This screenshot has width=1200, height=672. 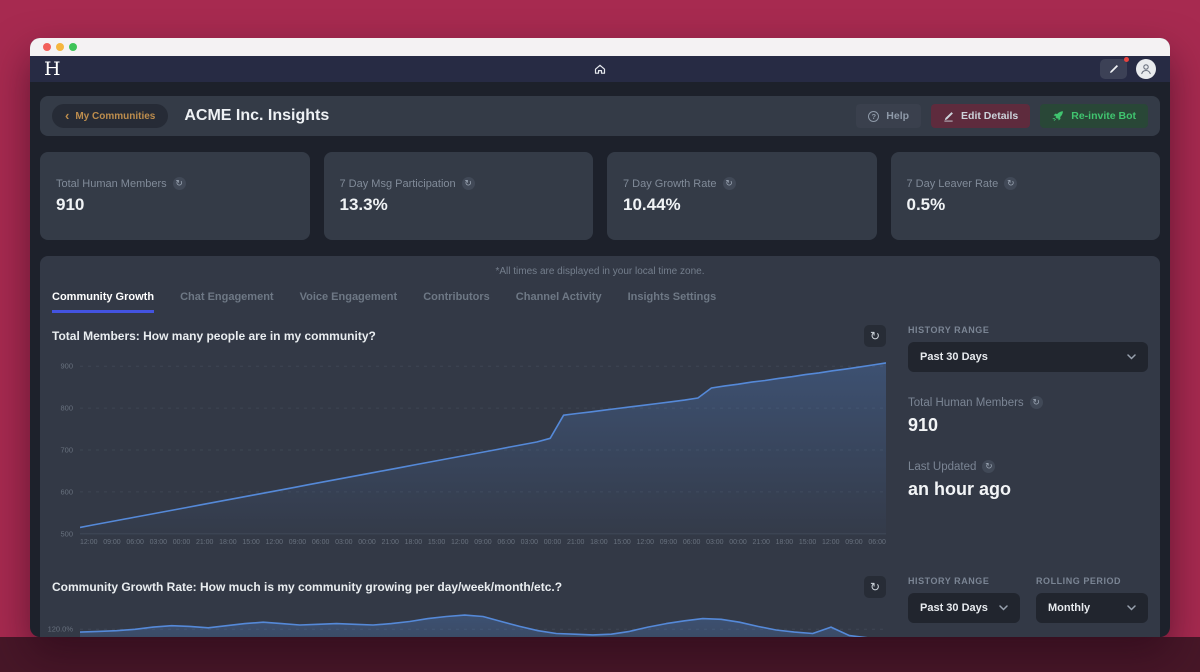 I want to click on stat-label: 7 Day Growth Rate, so click(x=670, y=183).